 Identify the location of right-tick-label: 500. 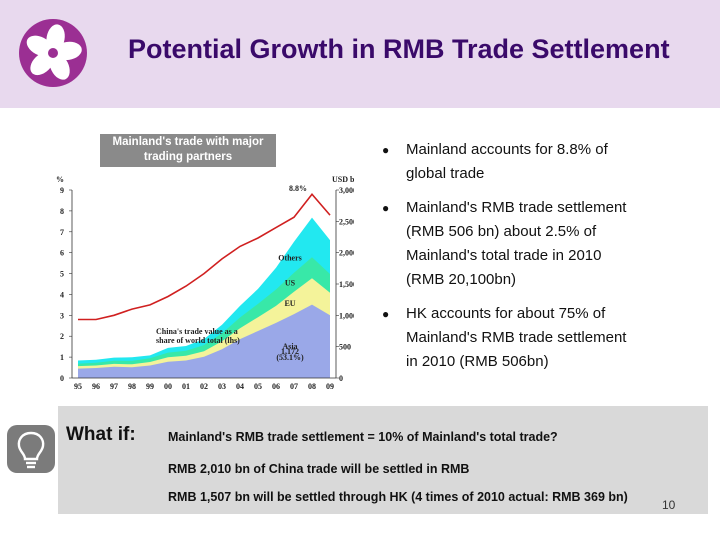
(345, 347).